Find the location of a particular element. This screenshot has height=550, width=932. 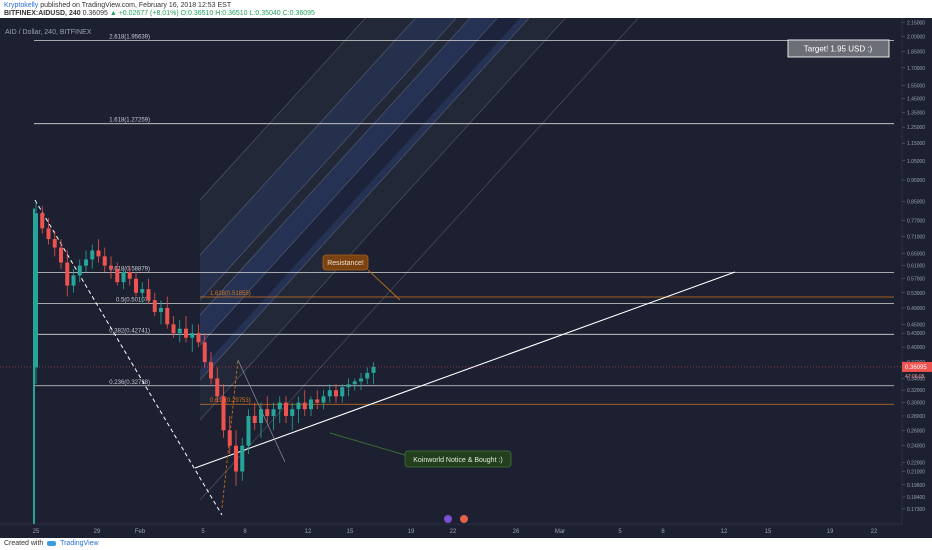

last-price-tag is located at coordinates (917, 366).